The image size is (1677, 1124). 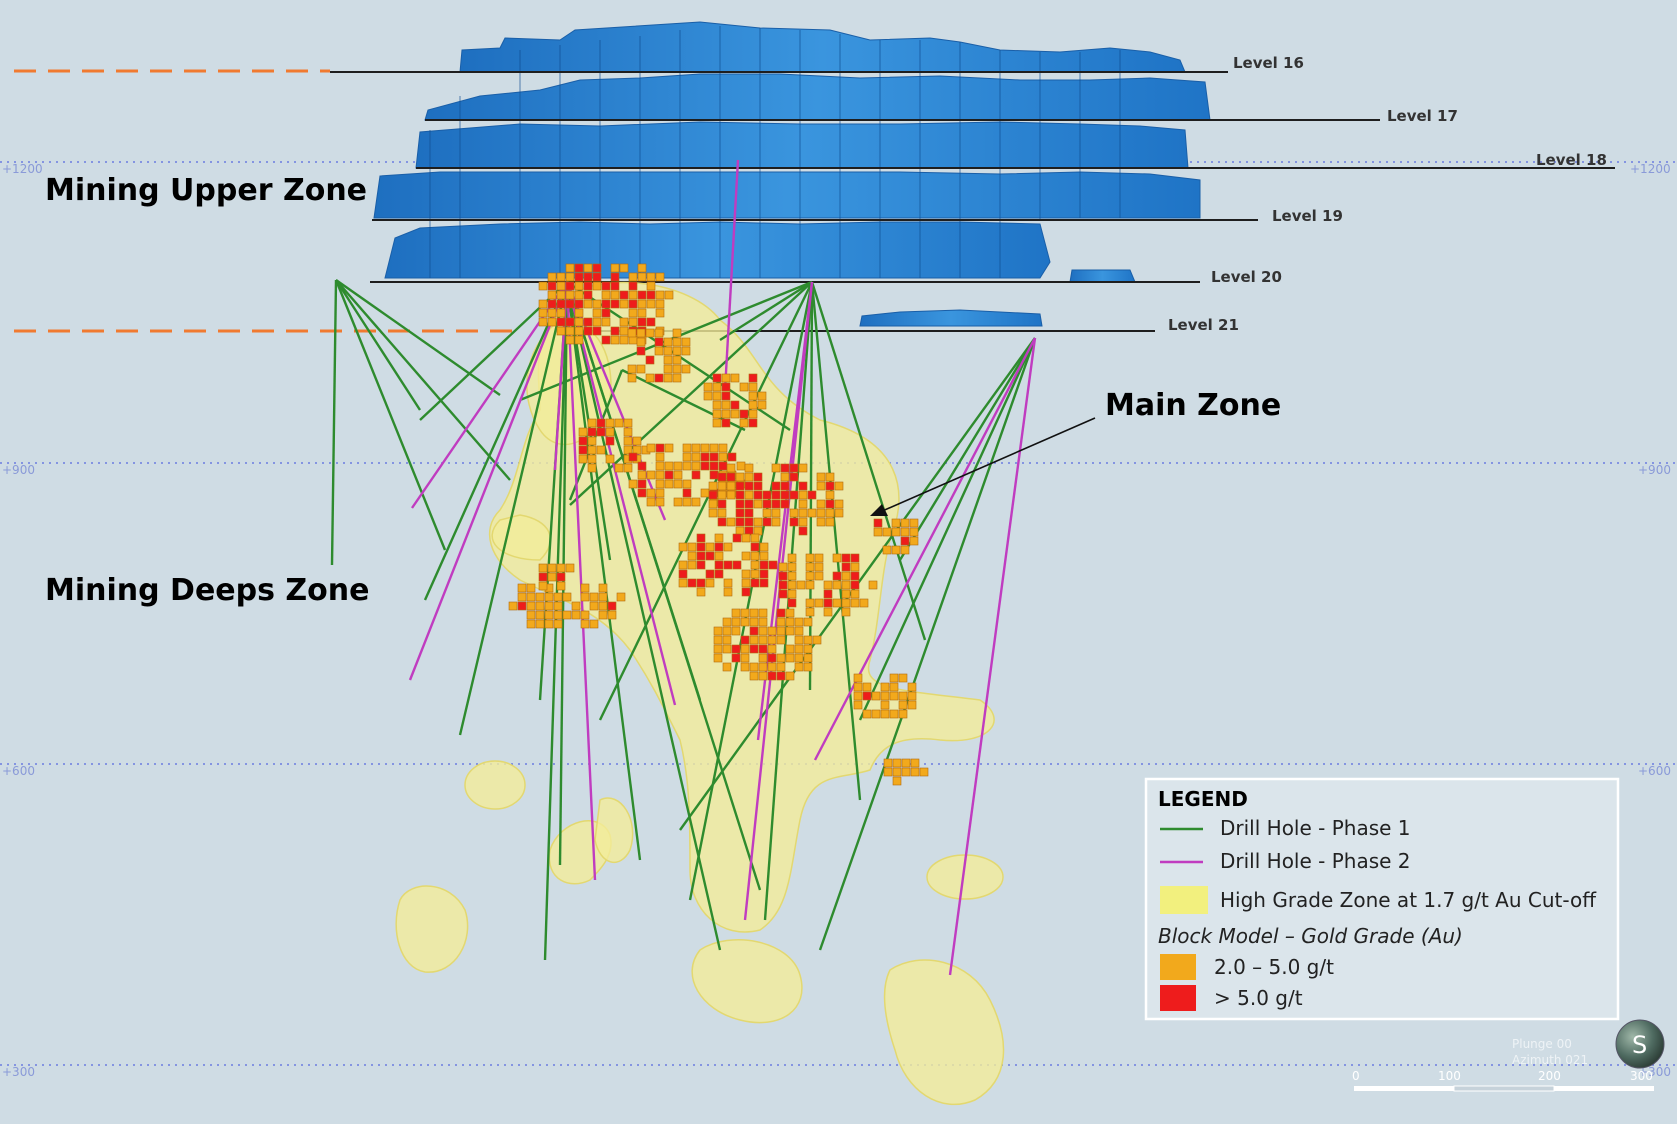 I want to click on elevation-label-right: +300, so click(x=1654, y=1072).